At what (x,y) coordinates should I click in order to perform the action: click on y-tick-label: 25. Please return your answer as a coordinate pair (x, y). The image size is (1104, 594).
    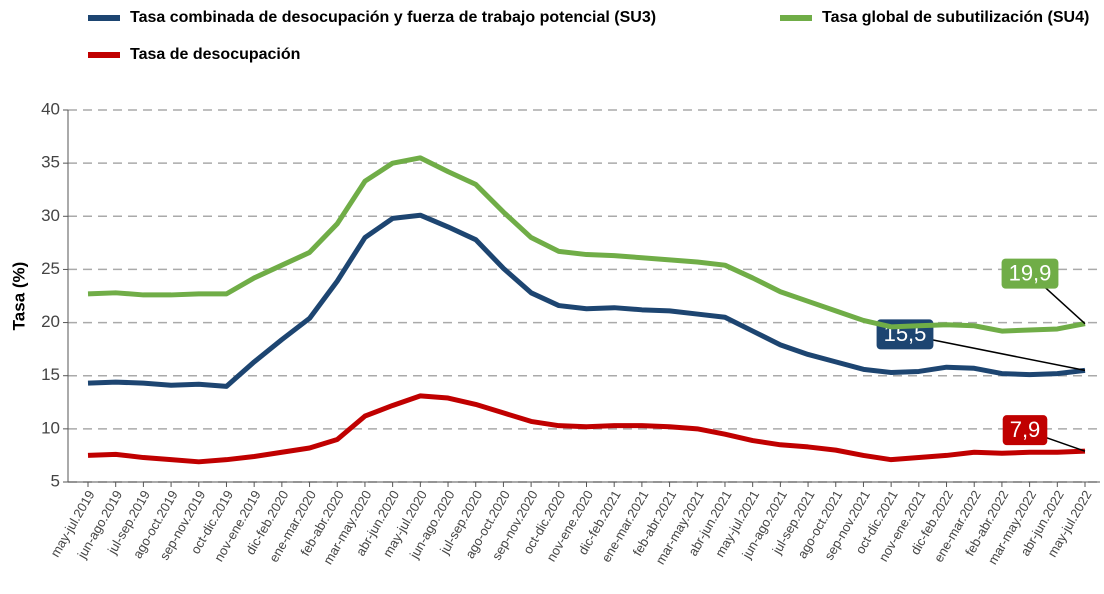
    Looking at the image, I should click on (50, 268).